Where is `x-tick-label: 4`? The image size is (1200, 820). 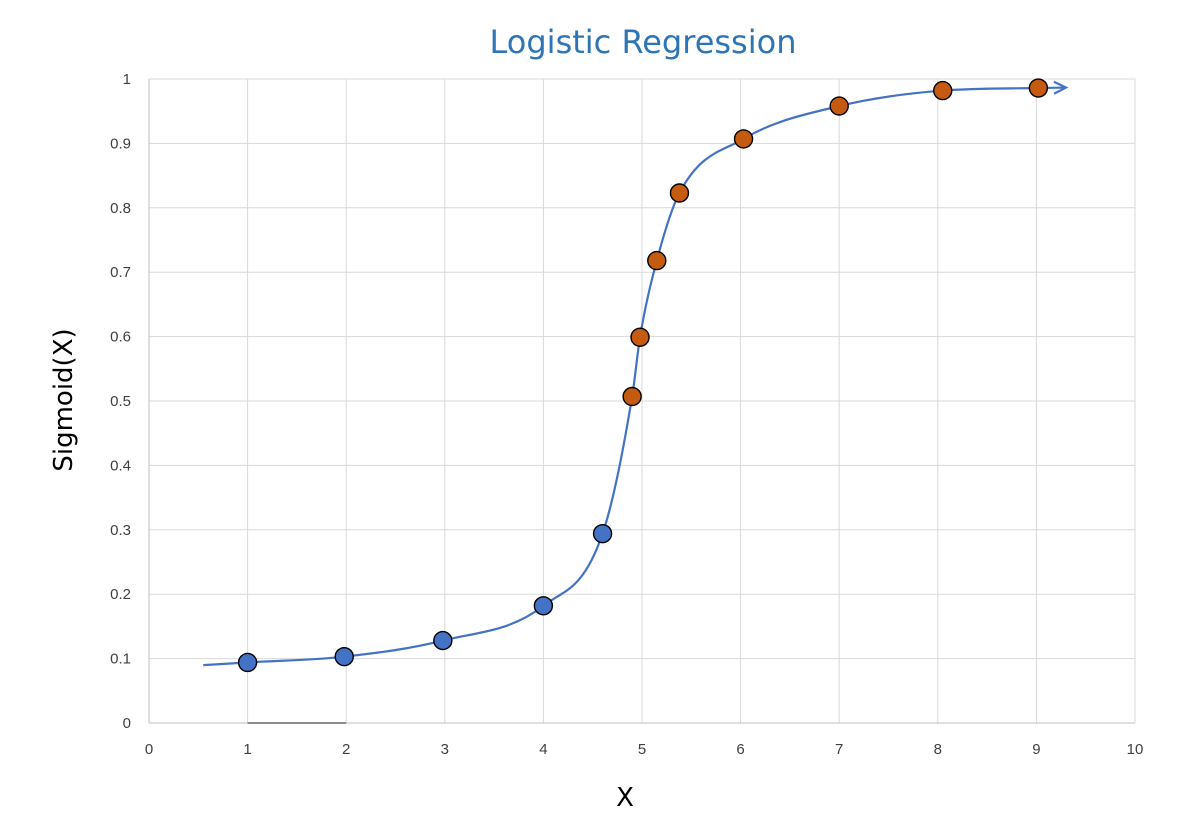
x-tick-label: 4 is located at coordinates (543, 749).